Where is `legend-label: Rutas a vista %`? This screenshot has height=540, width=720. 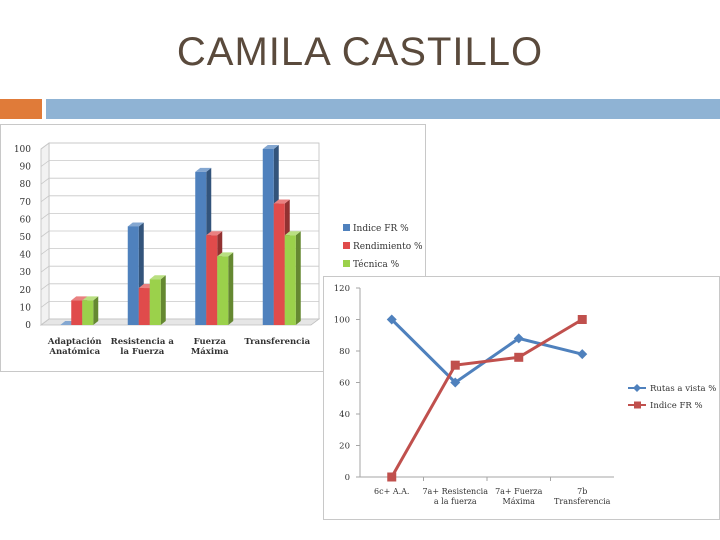
legend-label: Rutas a vista % is located at coordinates (683, 389).